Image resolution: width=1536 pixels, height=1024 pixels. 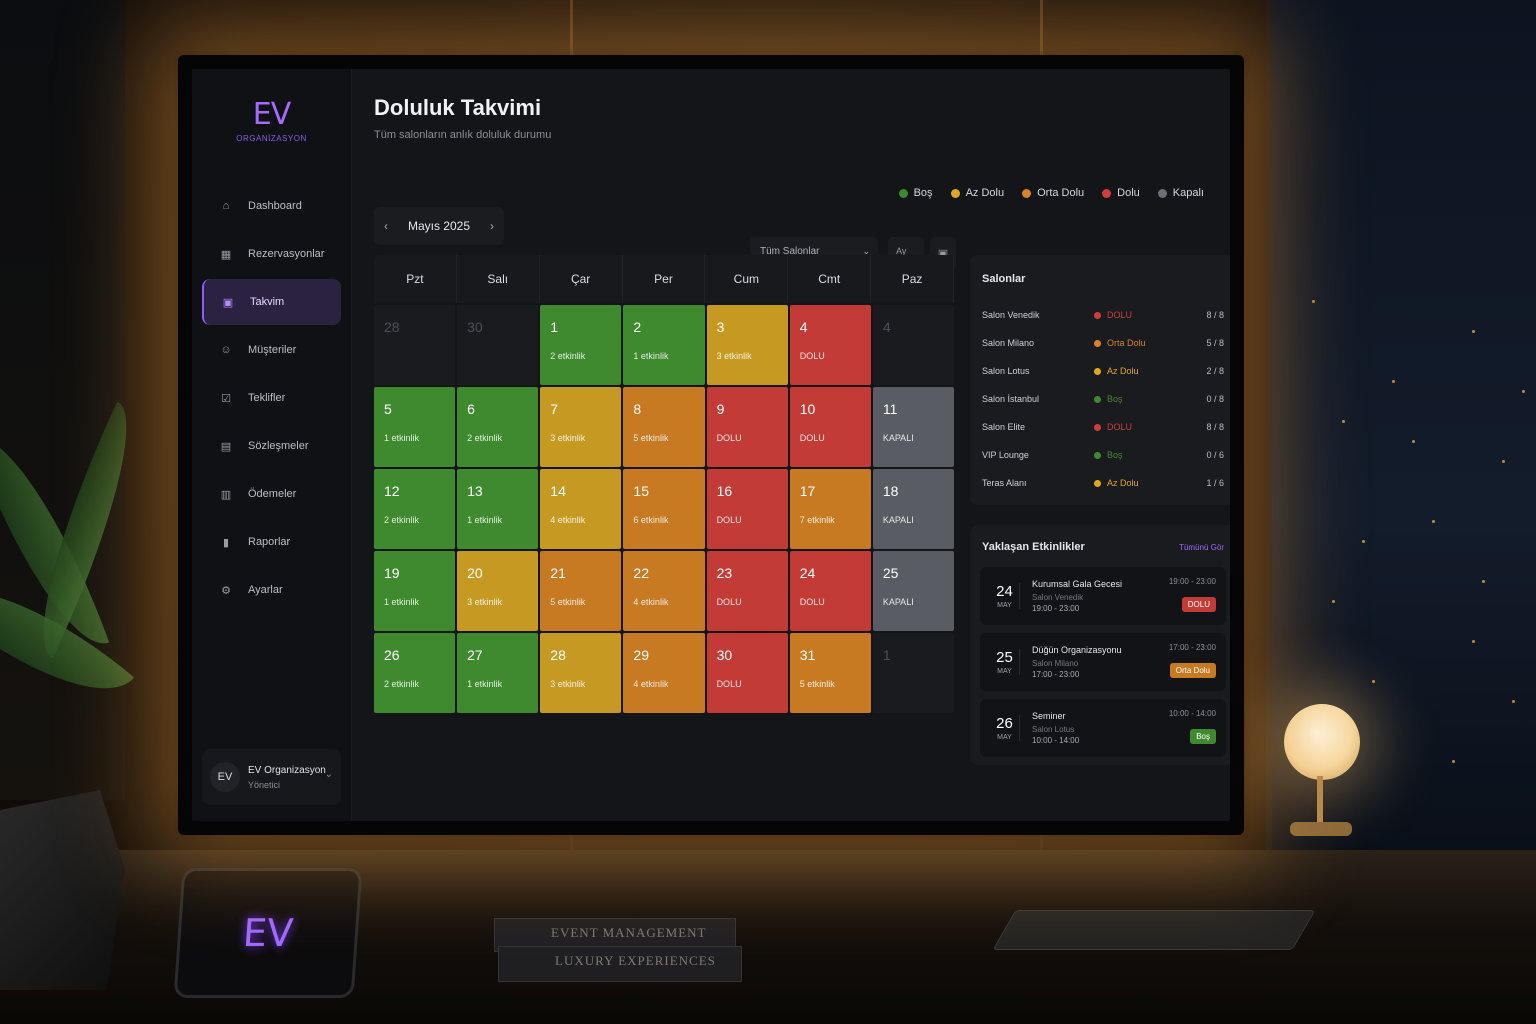 I want to click on calendar-day: 1 2 etkinlik, so click(x=581, y=345).